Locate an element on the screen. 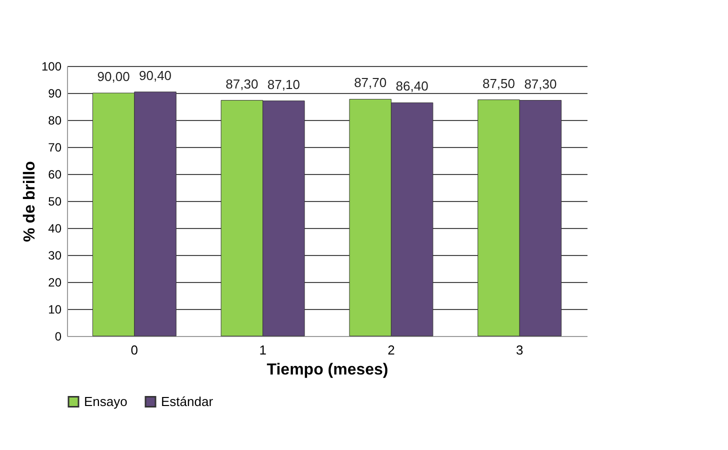 Image resolution: width=728 pixels, height=450 pixels. y-tick-label: 100 is located at coordinates (51, 67).